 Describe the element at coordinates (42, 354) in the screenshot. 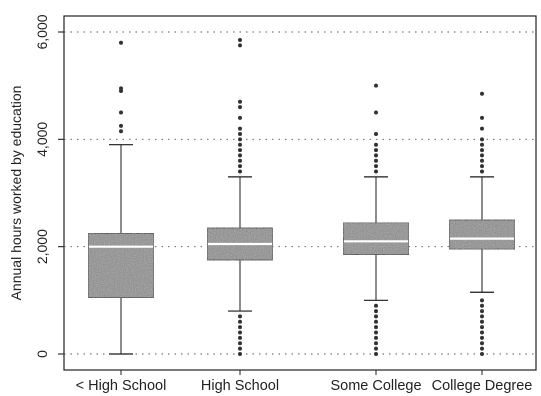

I see `y-tick-label: 0` at that location.